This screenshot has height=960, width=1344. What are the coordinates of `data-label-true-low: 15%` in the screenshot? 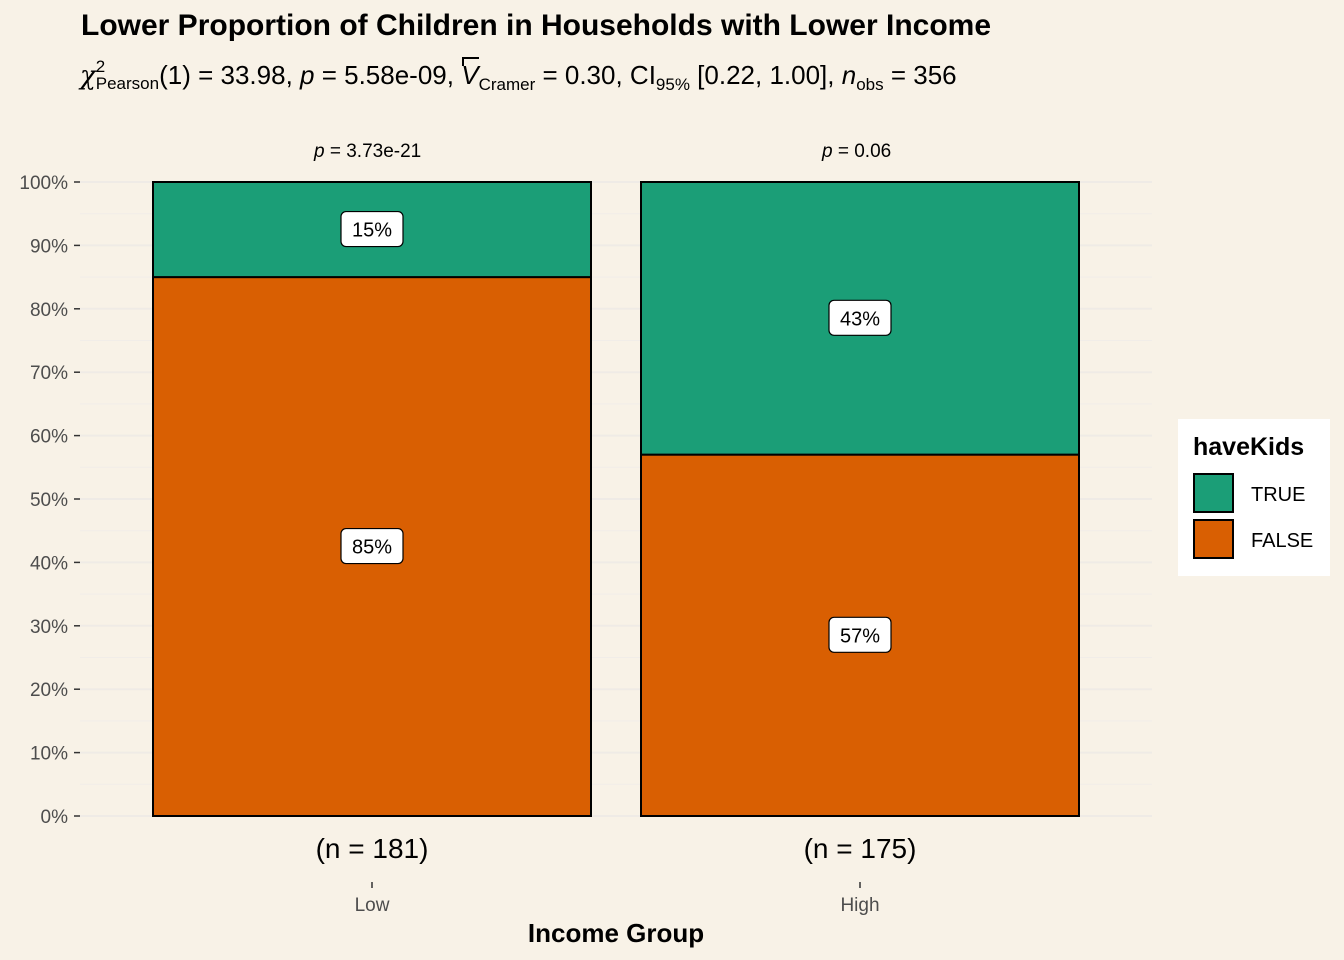 It's located at (372, 231).